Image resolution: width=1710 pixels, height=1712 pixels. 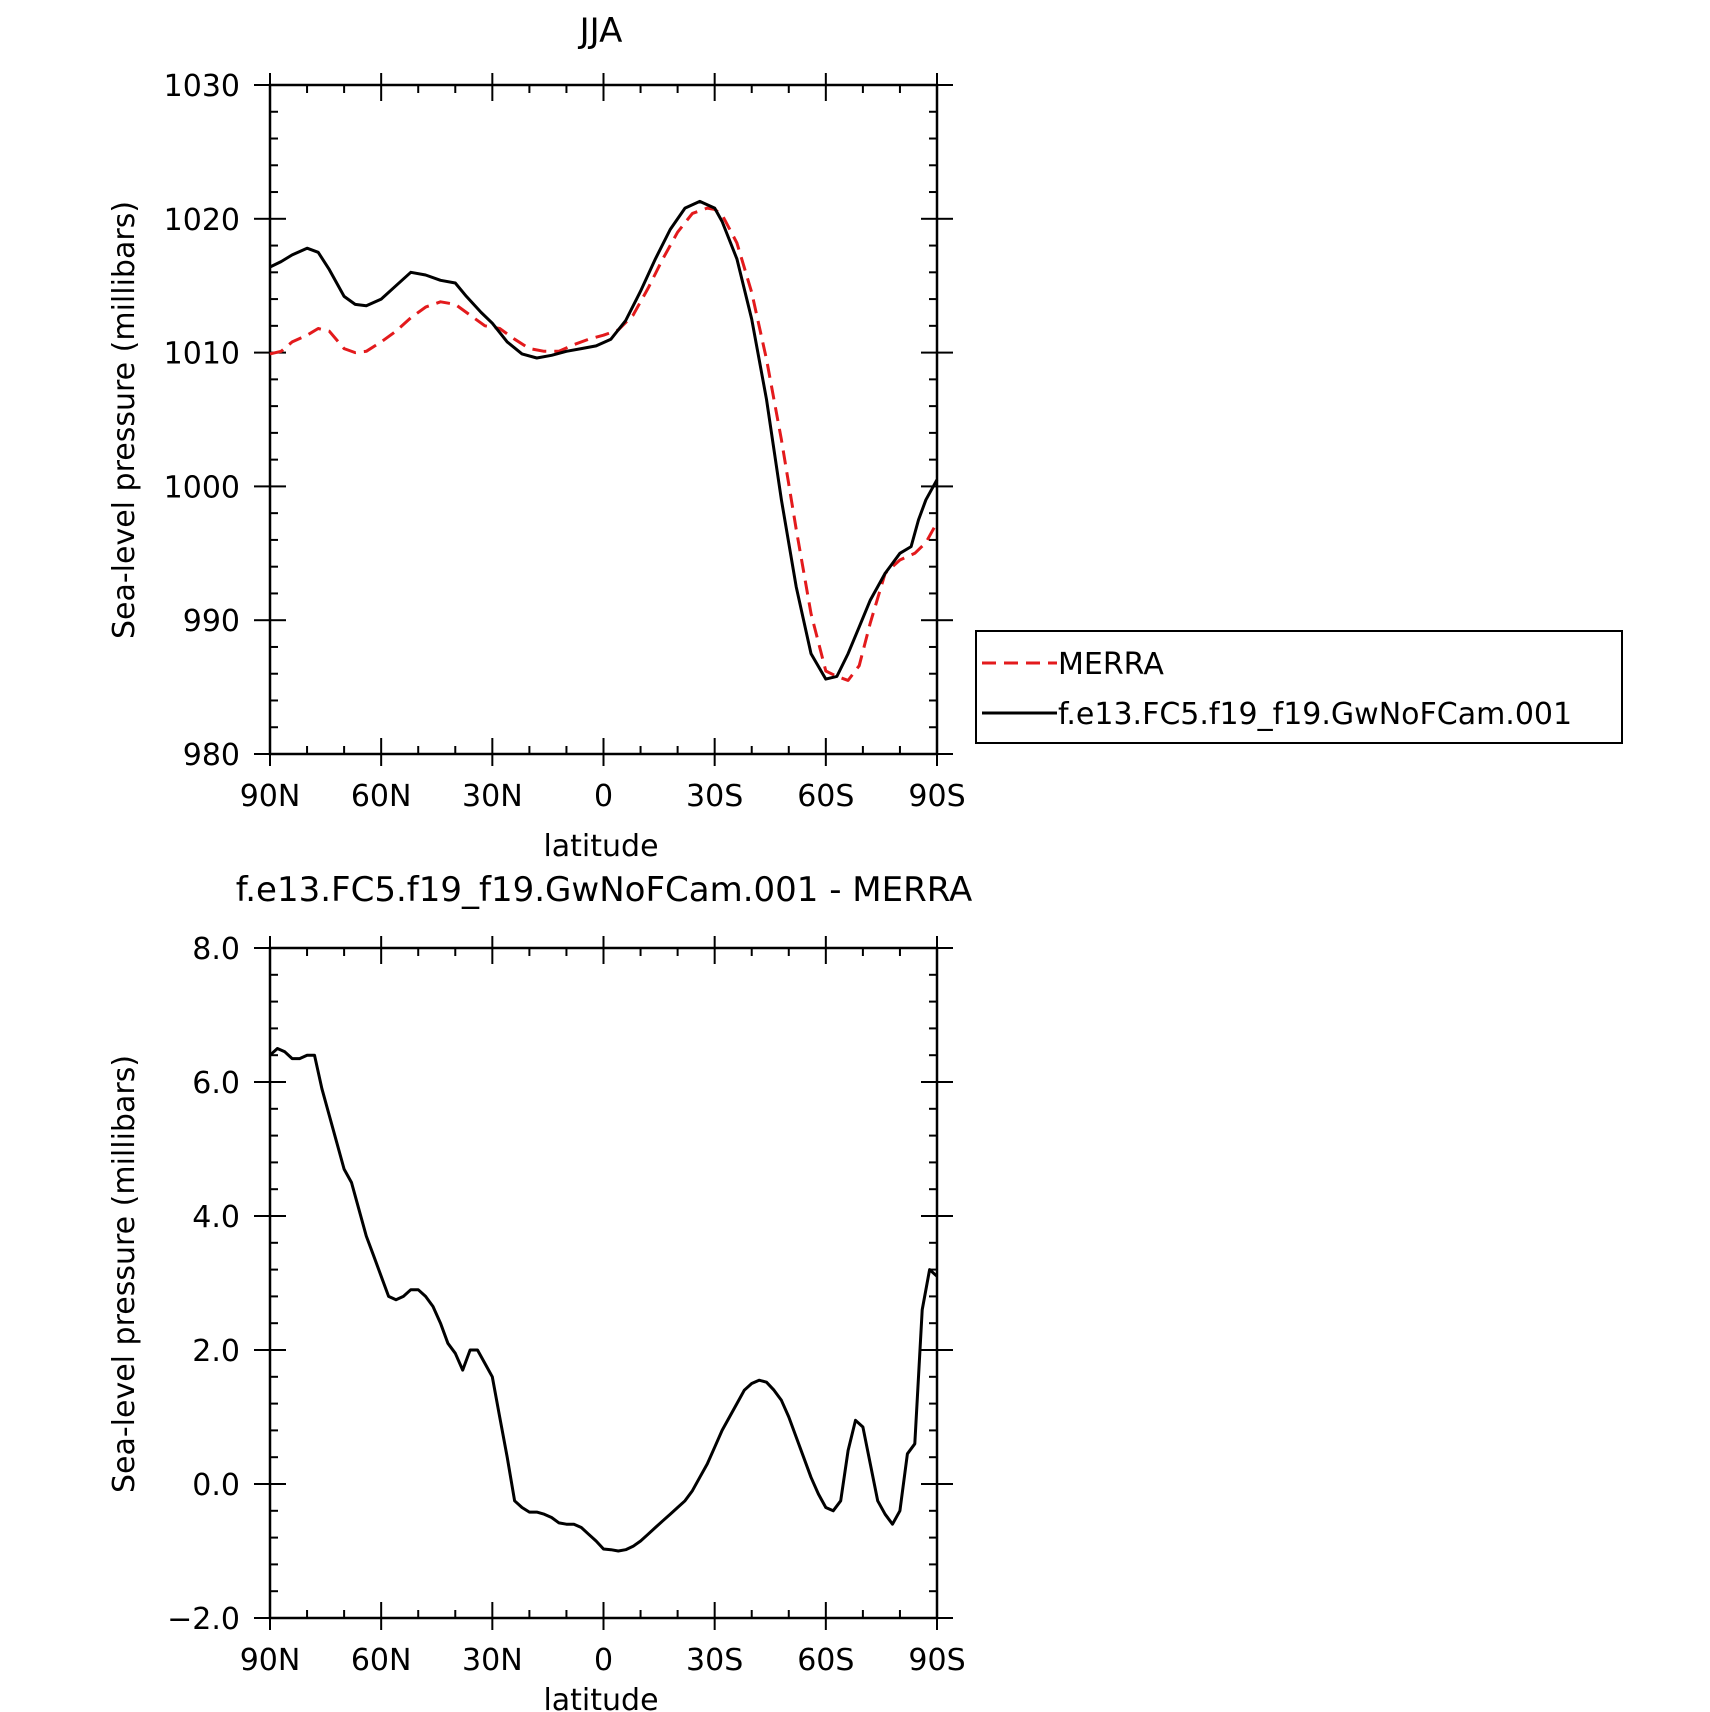 I want to click on top-chart-y-tick-labels: 980 990 1000 1010 1020 1030, so click(x=202, y=421).